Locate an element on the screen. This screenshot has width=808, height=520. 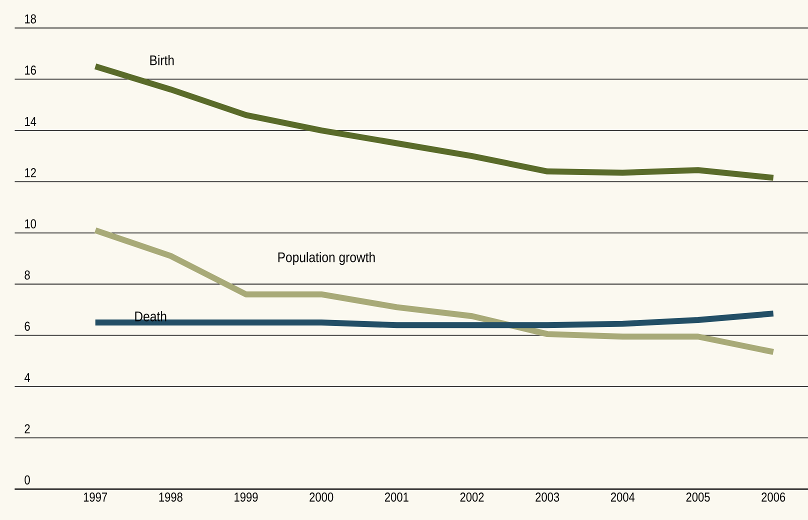
x-tick-label: 1998 is located at coordinates (170, 497).